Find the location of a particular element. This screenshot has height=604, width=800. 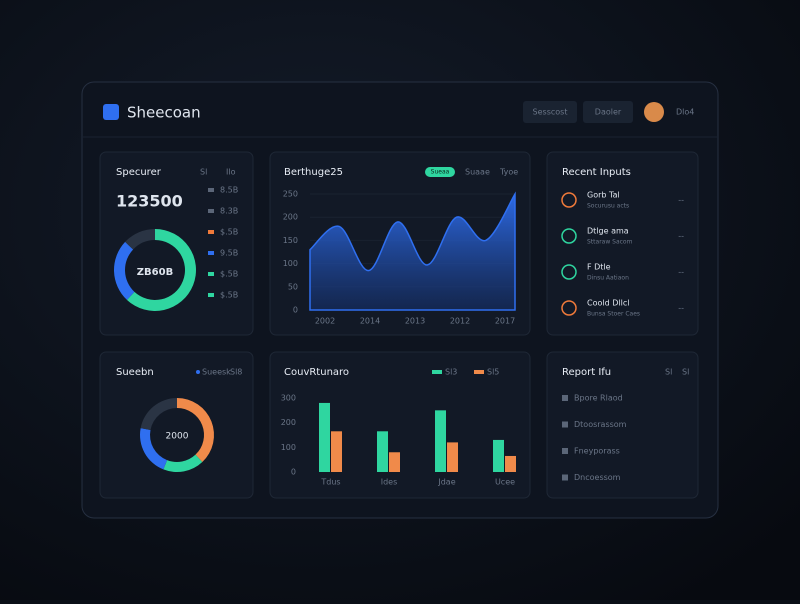

x-tick-label: 2002 is located at coordinates (325, 321).